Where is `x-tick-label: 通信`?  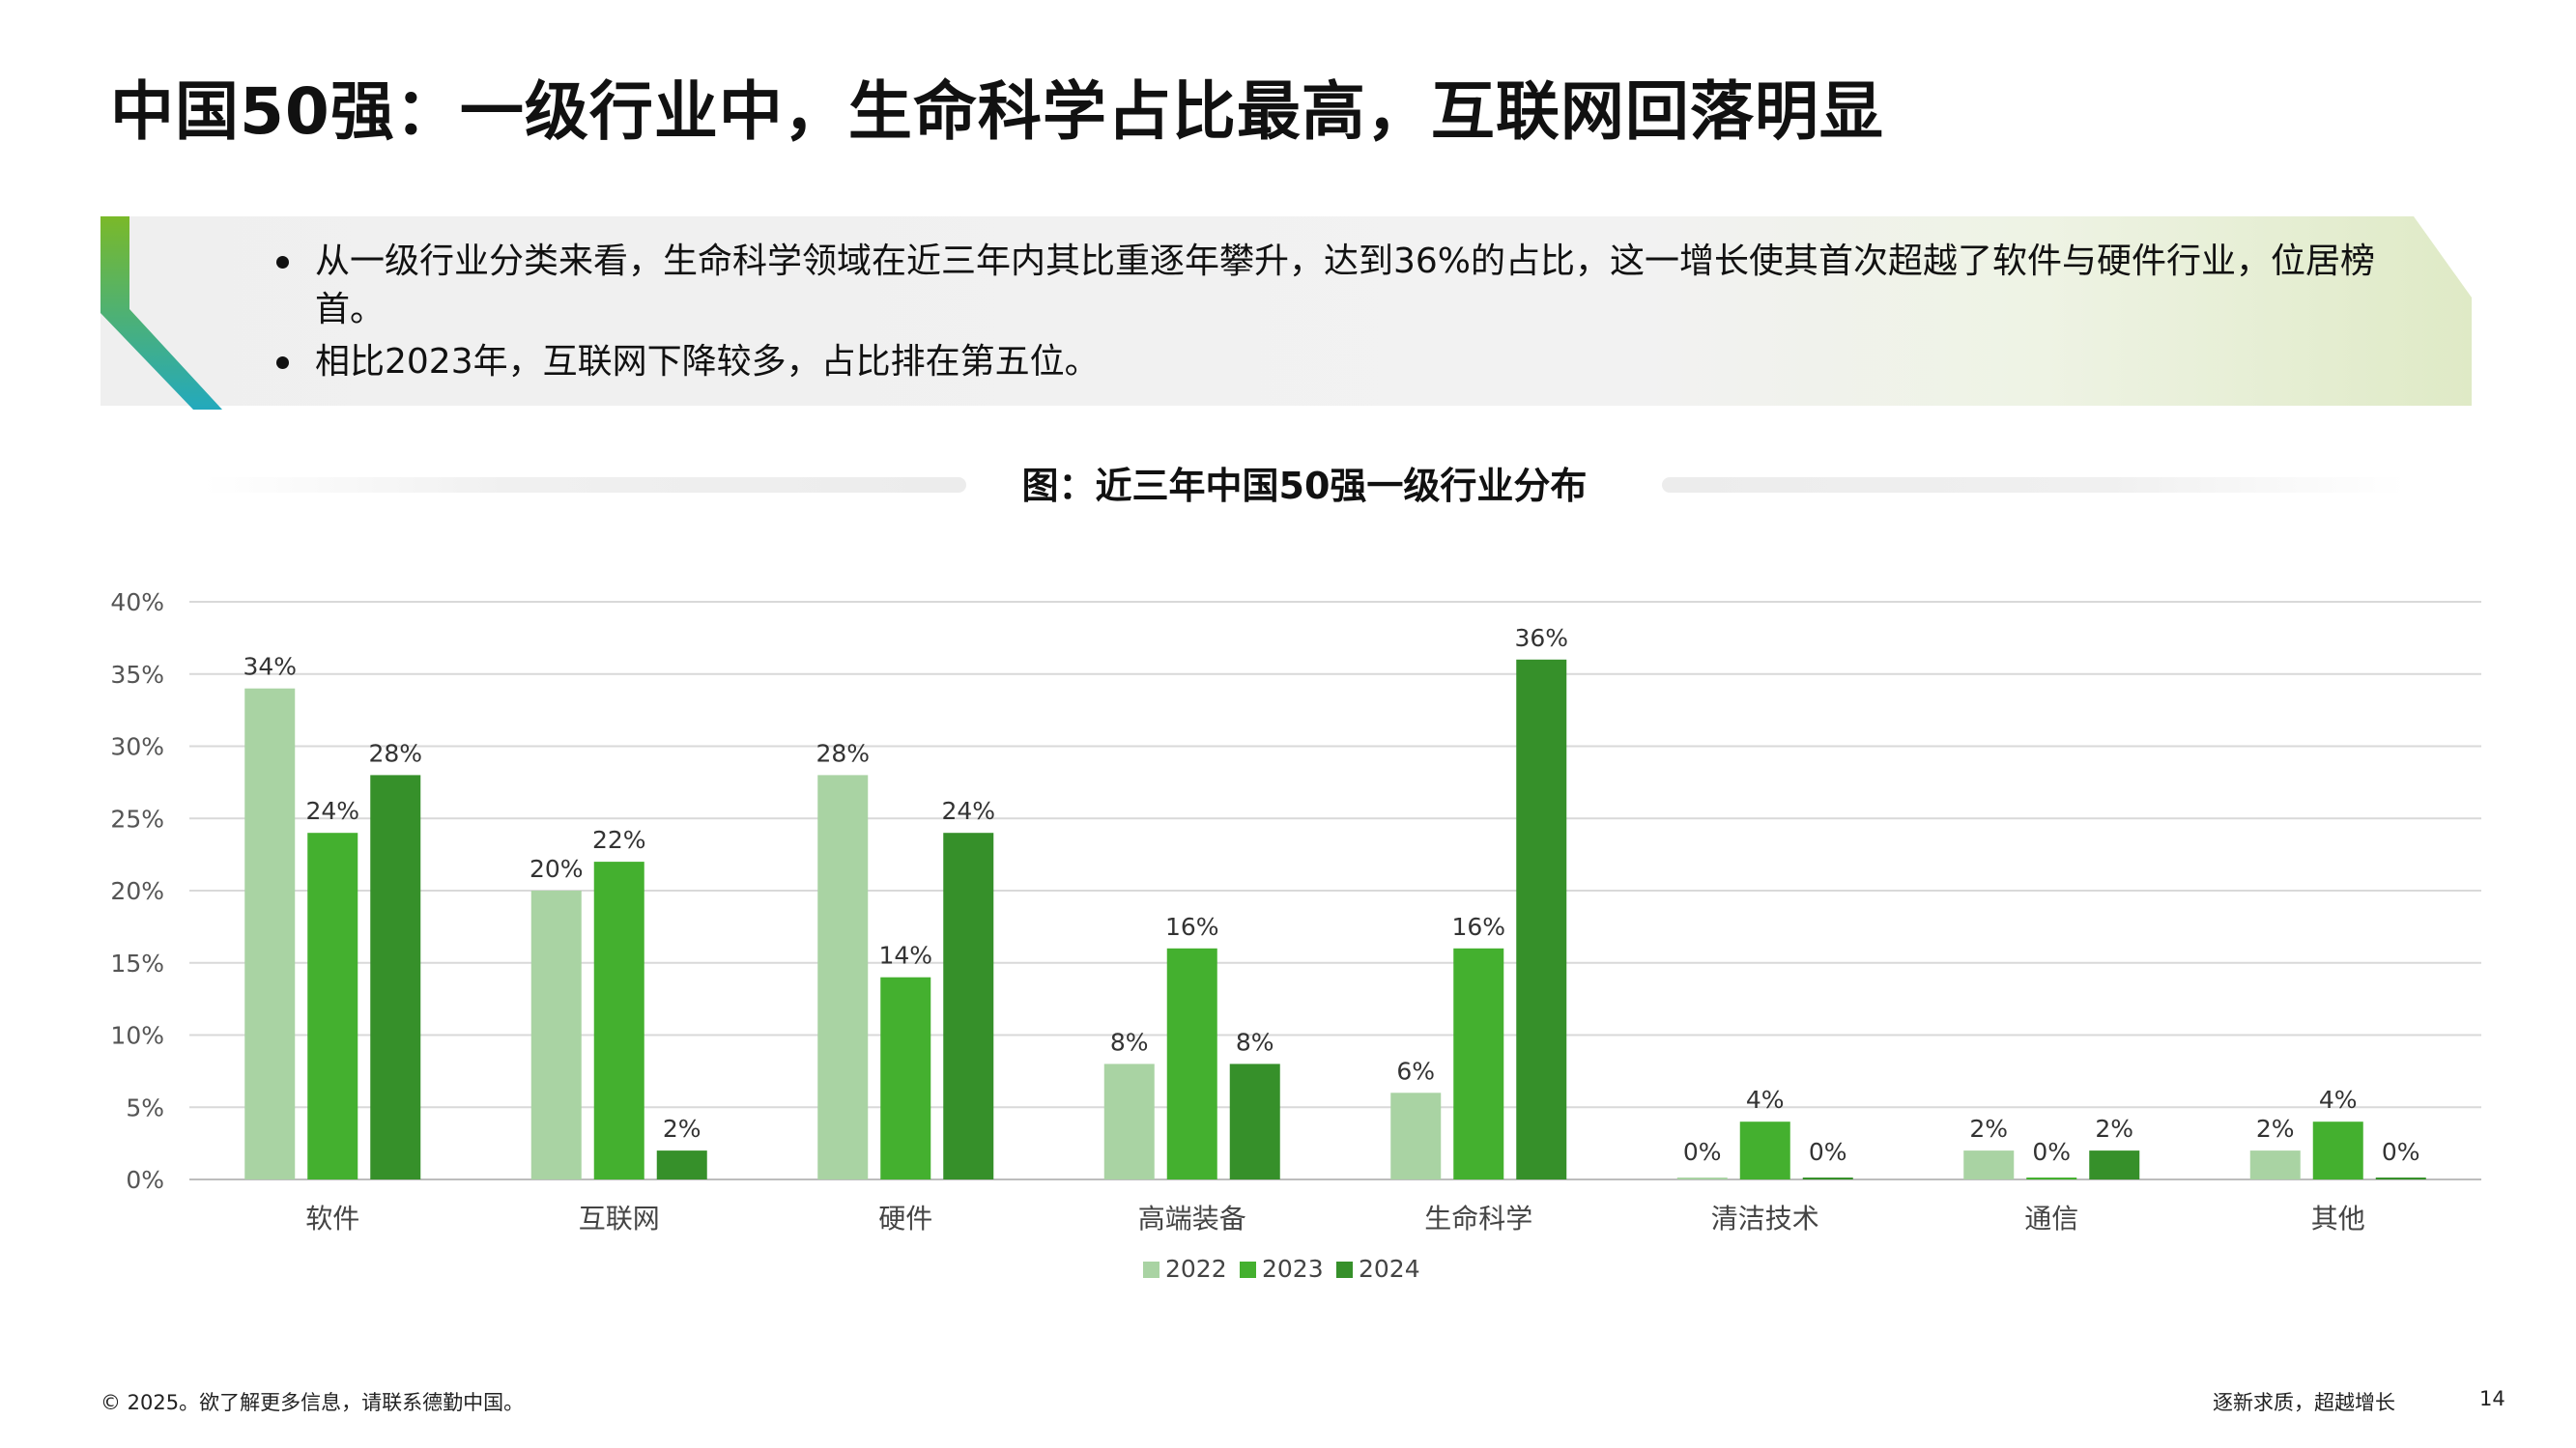 x-tick-label: 通信 is located at coordinates (2051, 1219).